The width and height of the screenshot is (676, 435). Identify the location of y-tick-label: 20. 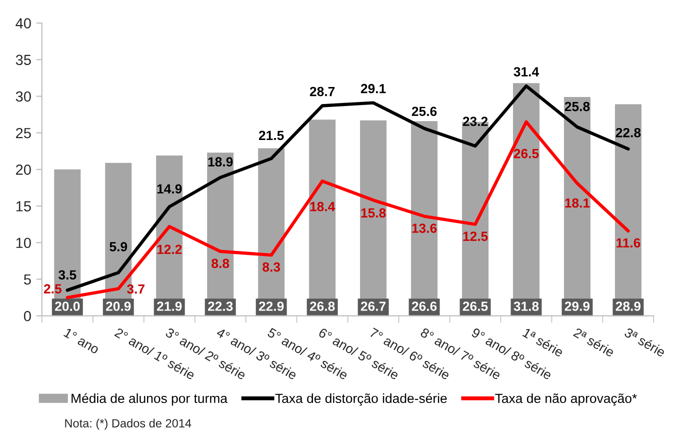
(23, 169).